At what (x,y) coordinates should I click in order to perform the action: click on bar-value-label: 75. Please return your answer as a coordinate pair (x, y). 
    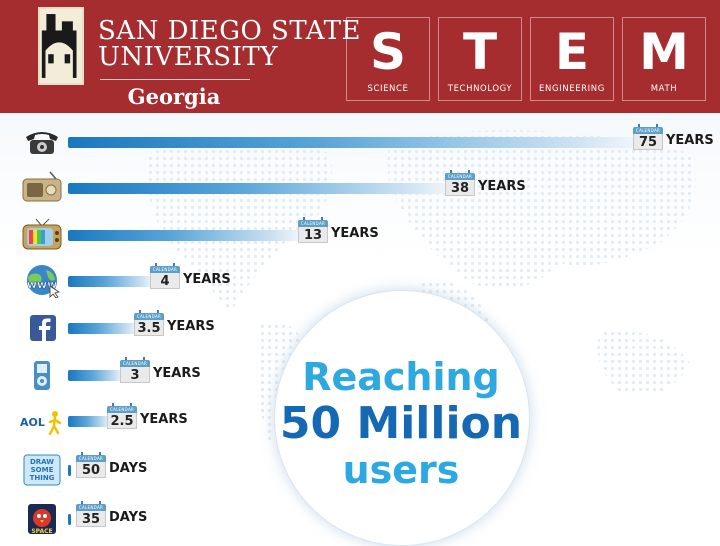
    Looking at the image, I should click on (648, 142).